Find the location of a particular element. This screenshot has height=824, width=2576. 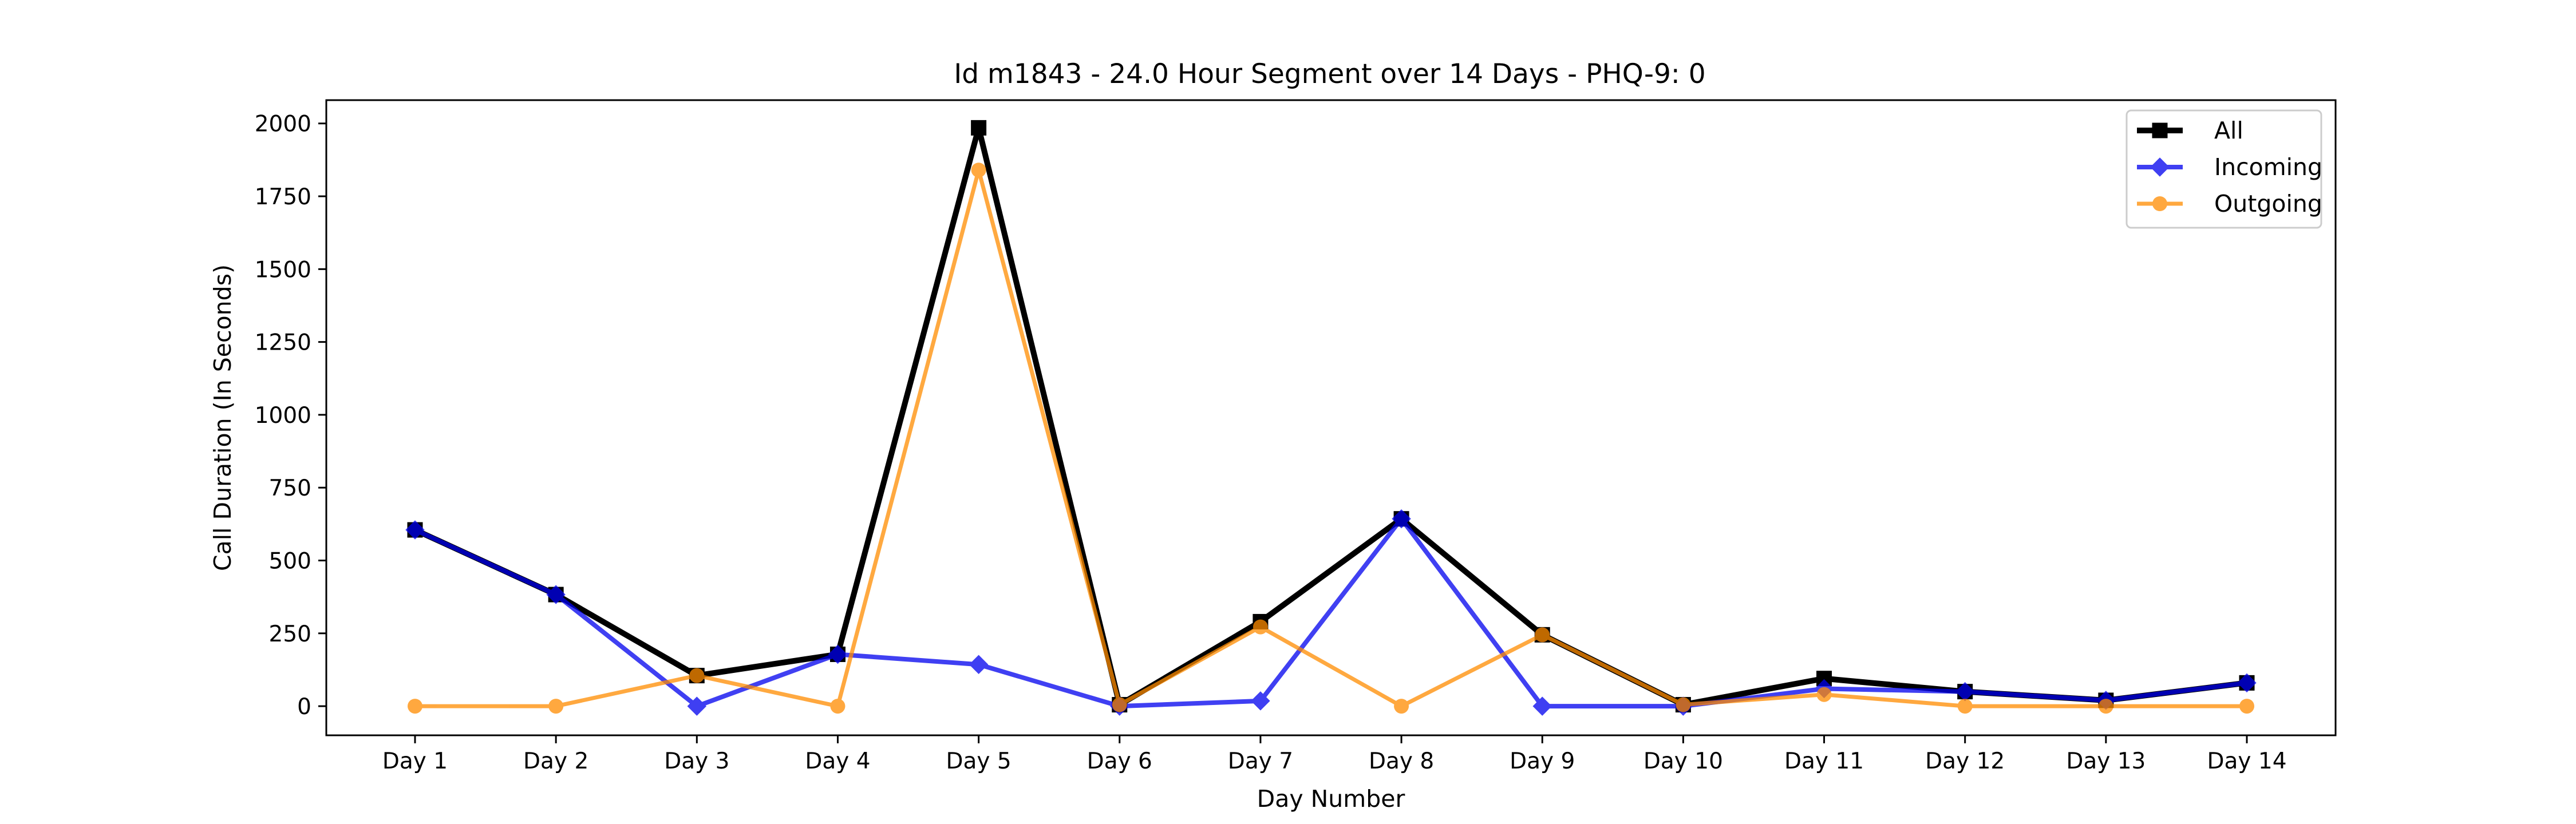

legend-item-all is located at coordinates (2160, 130).